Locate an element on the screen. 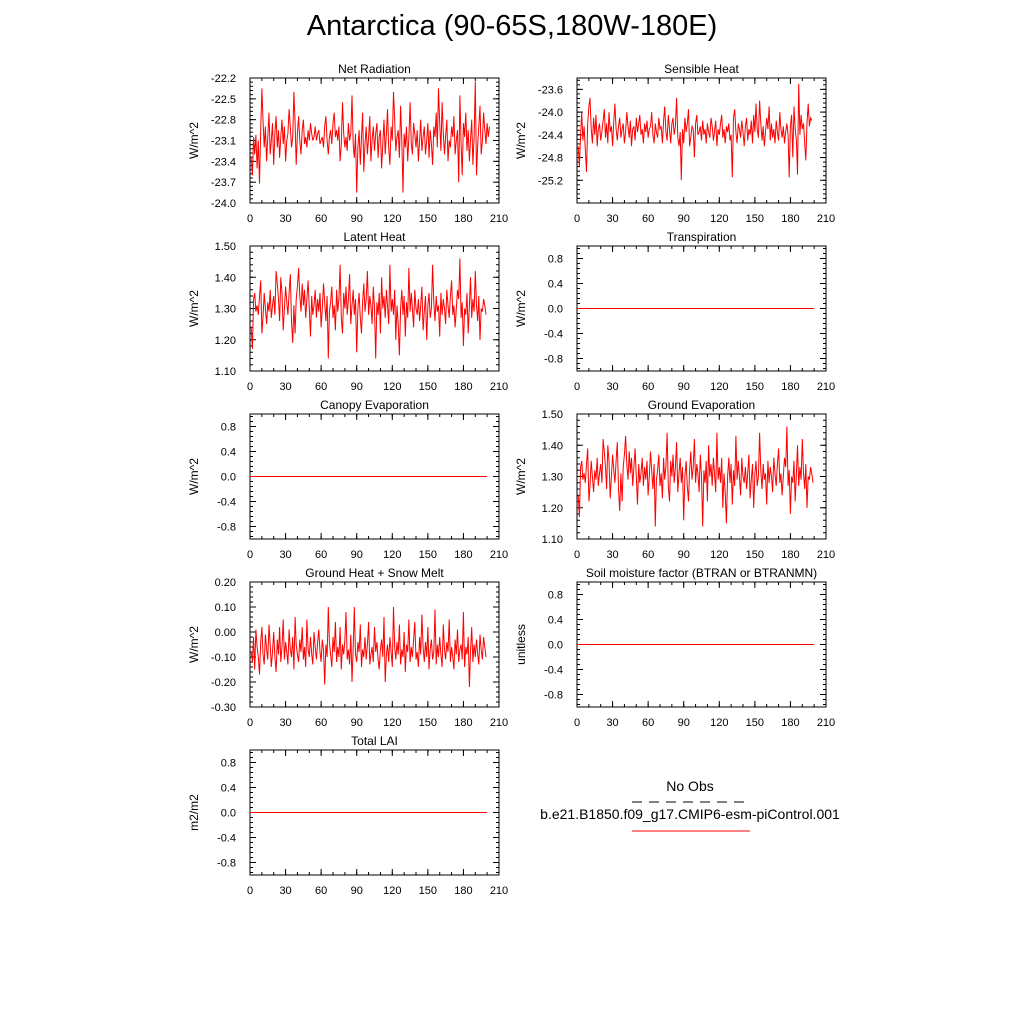  y-tick-label: -23.6 is located at coordinates (550, 90).